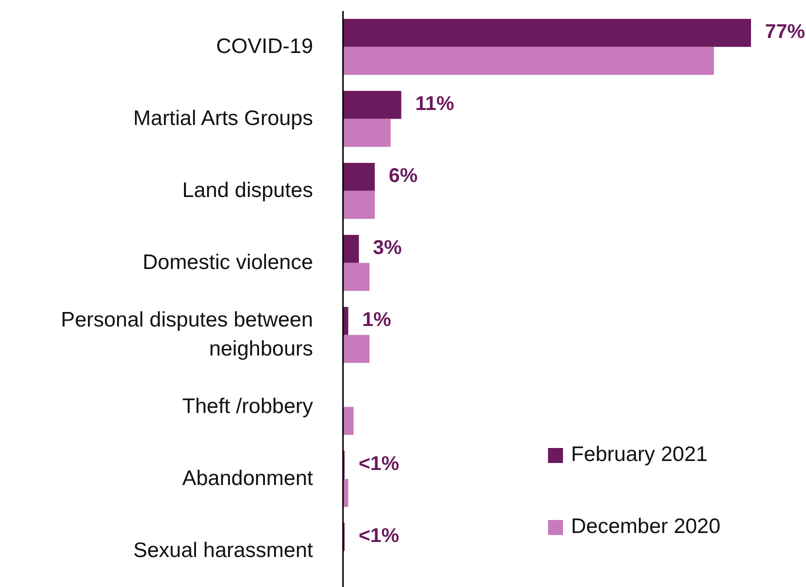  Describe the element at coordinates (387, 248) in the screenshot. I see `data-label: 3%` at that location.